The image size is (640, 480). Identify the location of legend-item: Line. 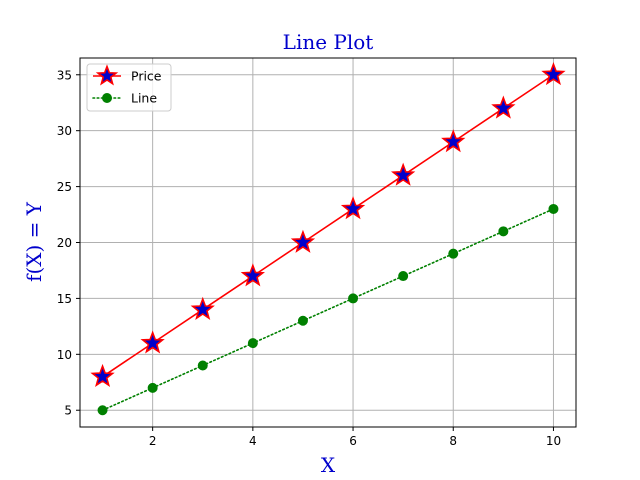
(124, 98).